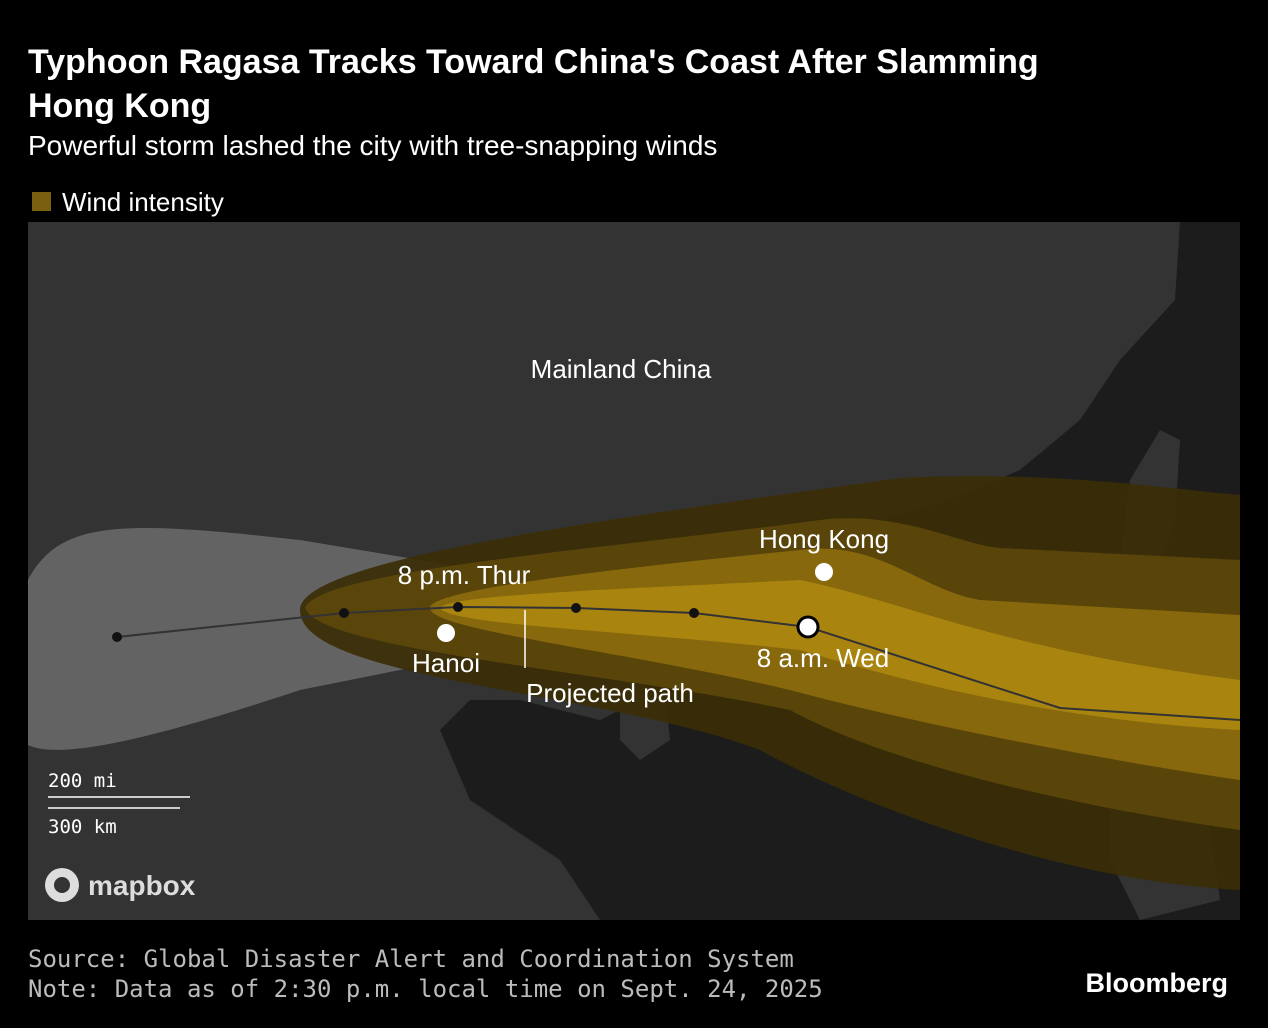  Describe the element at coordinates (621, 369) in the screenshot. I see `region-label: Mainland China` at that location.